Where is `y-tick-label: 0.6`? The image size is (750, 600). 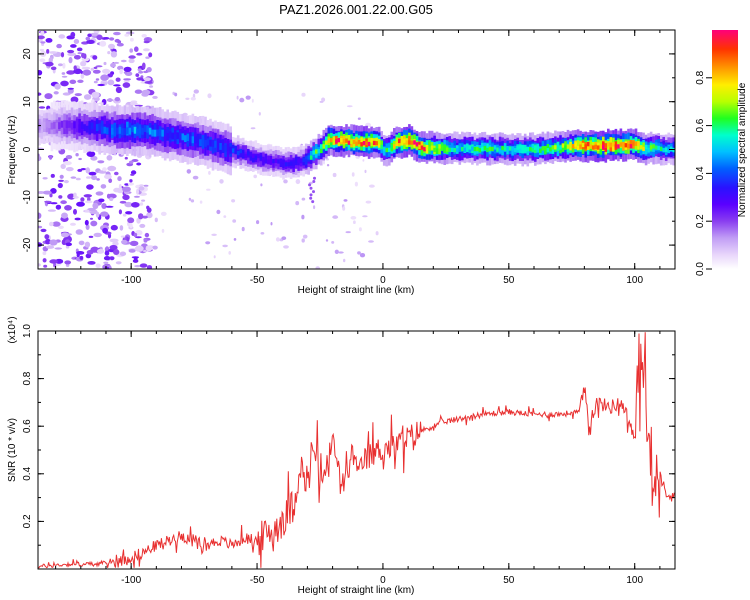 y-tick-label: 0.6 is located at coordinates (27, 426).